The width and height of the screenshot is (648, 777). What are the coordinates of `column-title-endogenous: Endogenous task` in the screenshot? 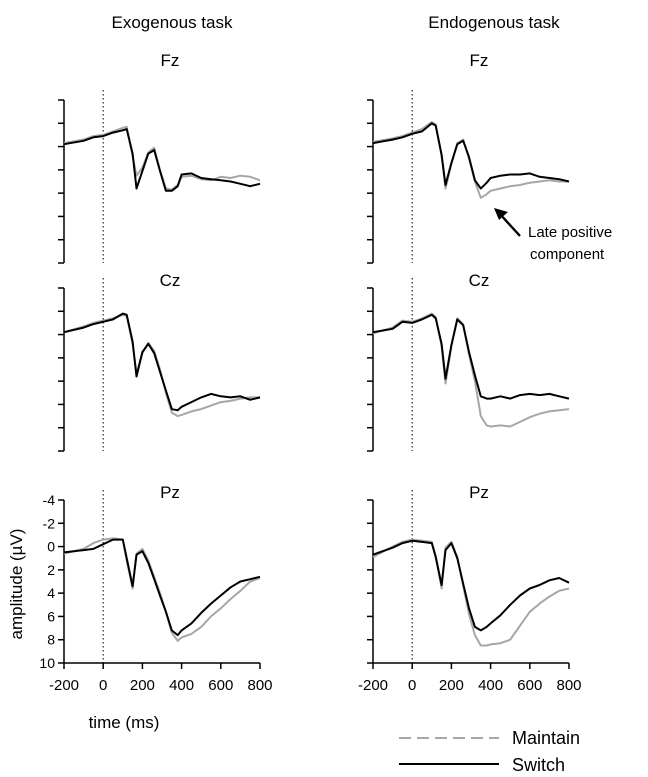 It's located at (494, 22).